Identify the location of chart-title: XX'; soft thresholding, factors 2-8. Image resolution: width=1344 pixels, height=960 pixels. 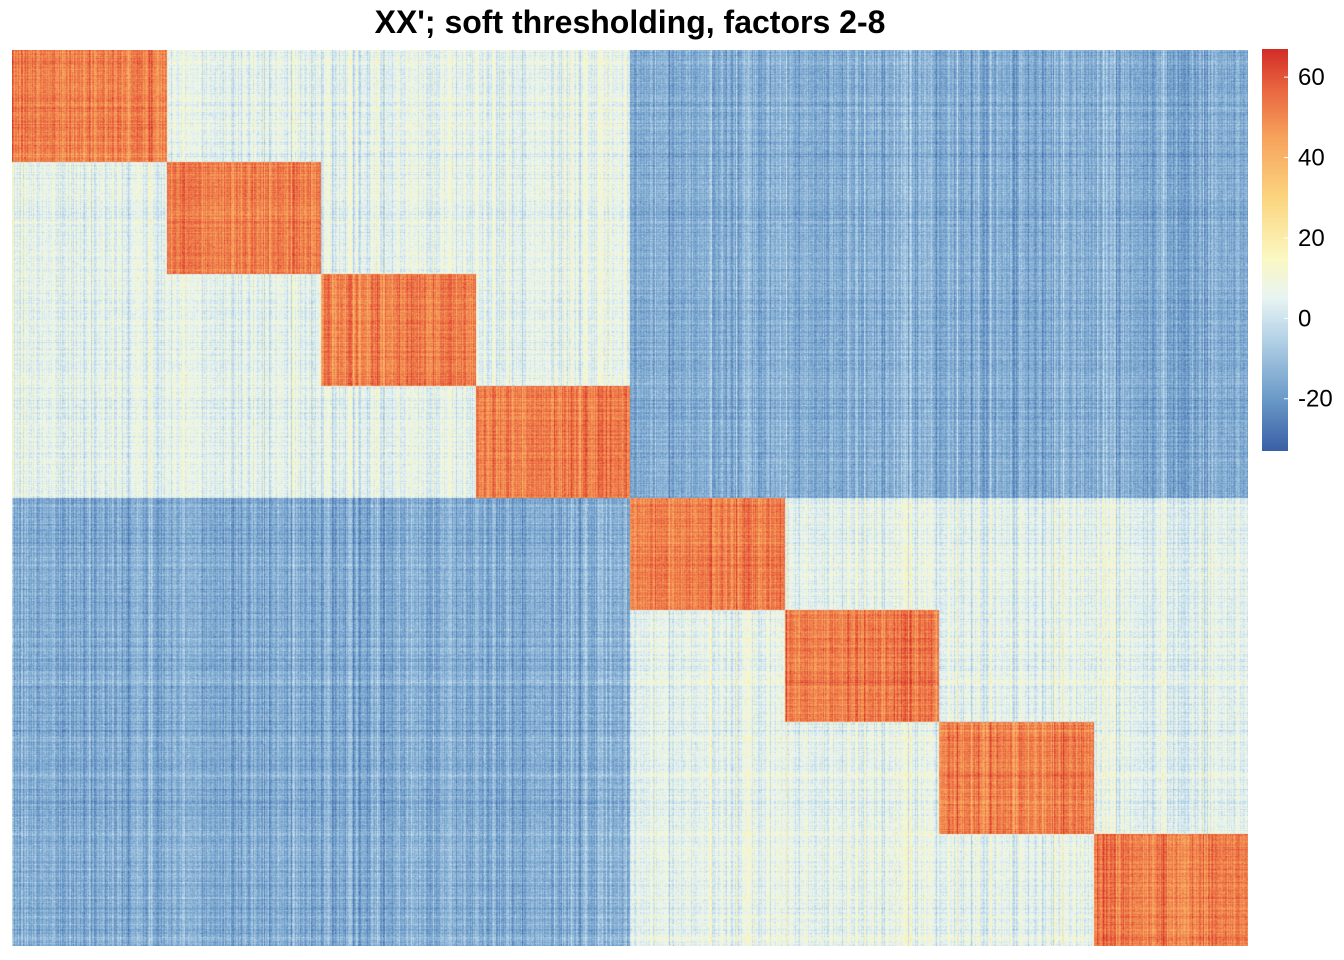
(630, 22).